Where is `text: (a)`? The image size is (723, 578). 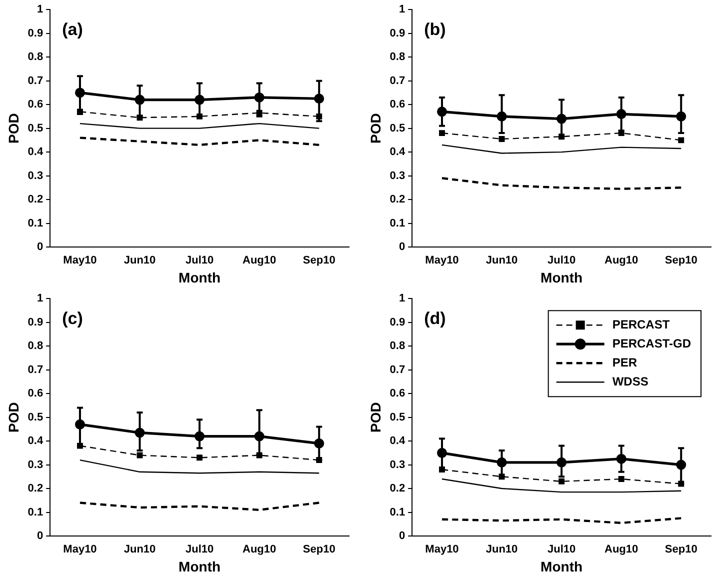
text: (a) is located at coordinates (72, 29).